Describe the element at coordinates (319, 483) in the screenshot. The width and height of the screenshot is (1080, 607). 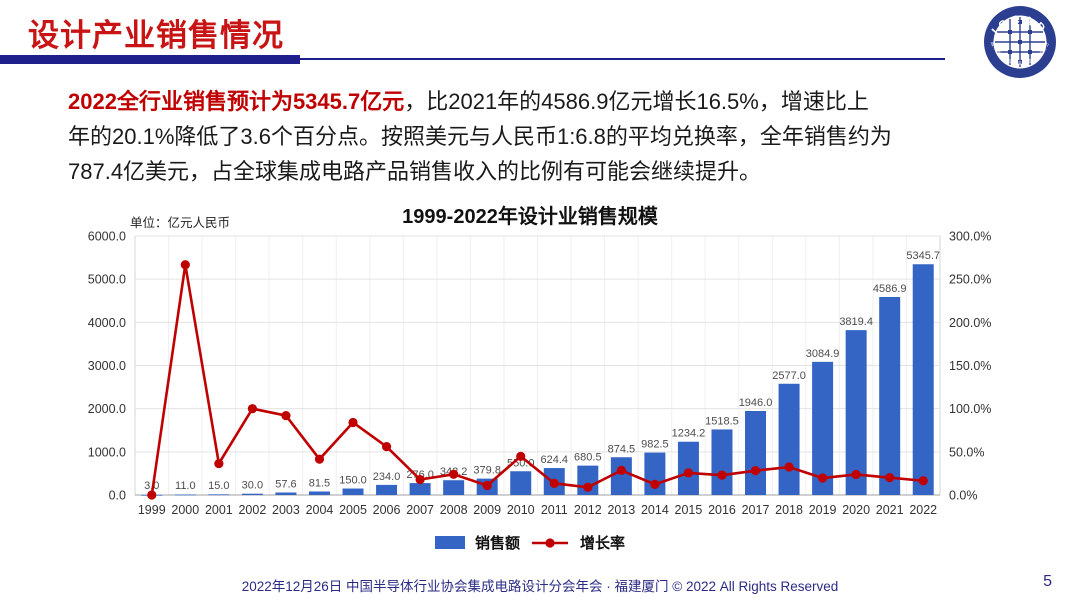
I see `svg-text: 81.5` at that location.